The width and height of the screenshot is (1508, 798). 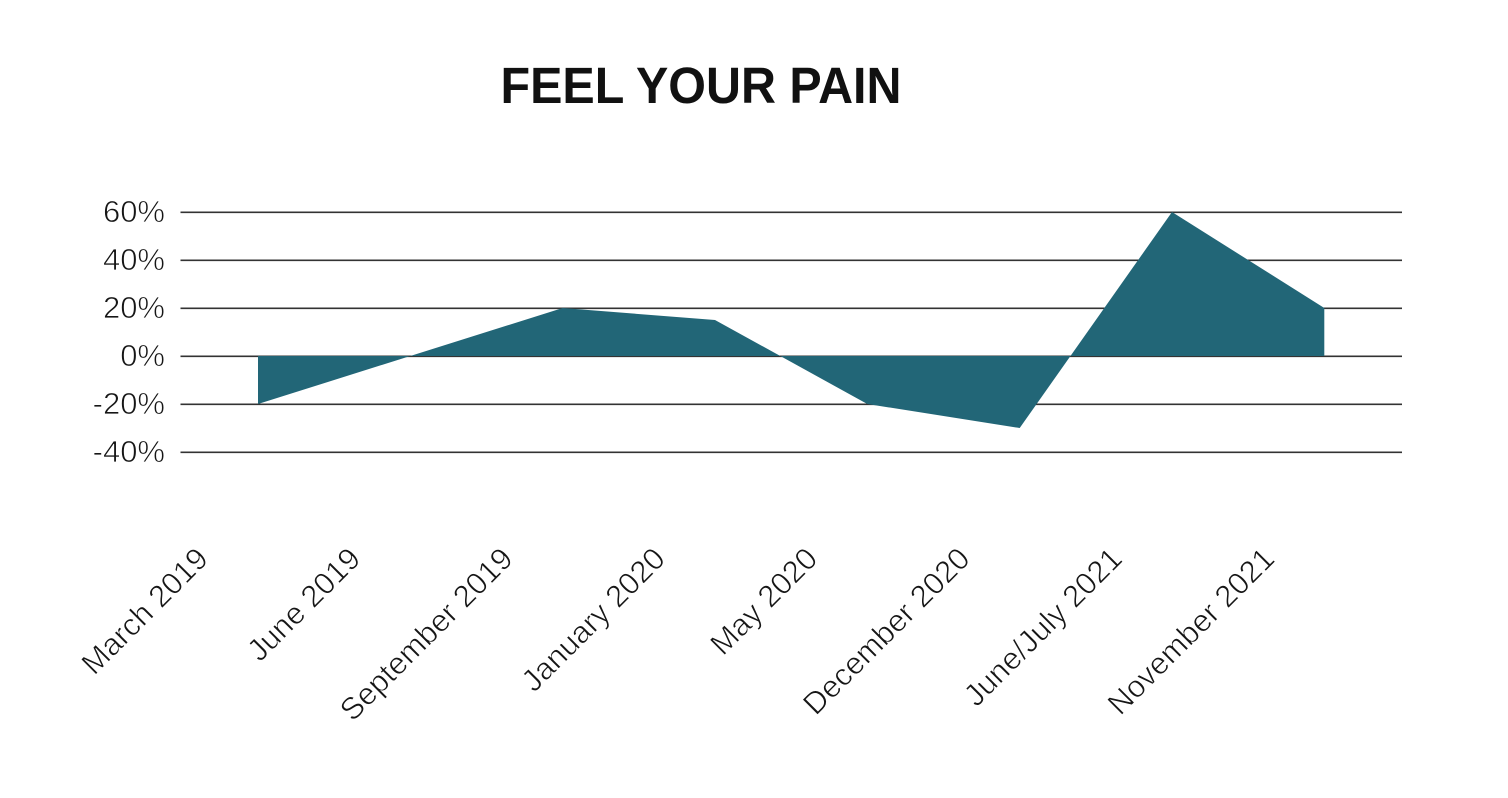 What do you see at coordinates (129, 403) in the screenshot?
I see `svg-text: -20%` at bounding box center [129, 403].